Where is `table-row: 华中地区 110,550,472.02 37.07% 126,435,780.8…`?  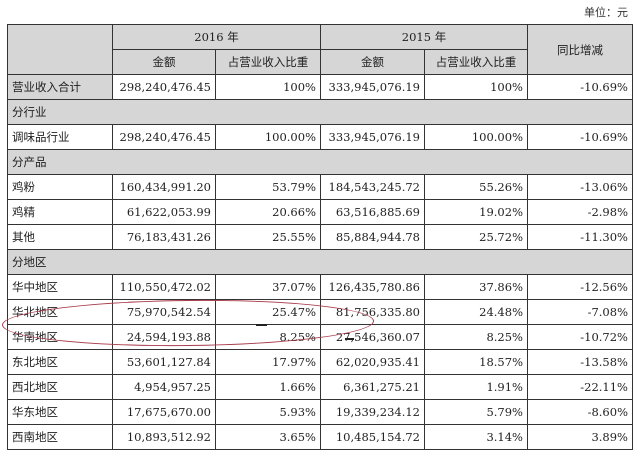 table-row: 华中地区 110,550,472.02 37.07% 126,435,780.8… is located at coordinates (320, 287).